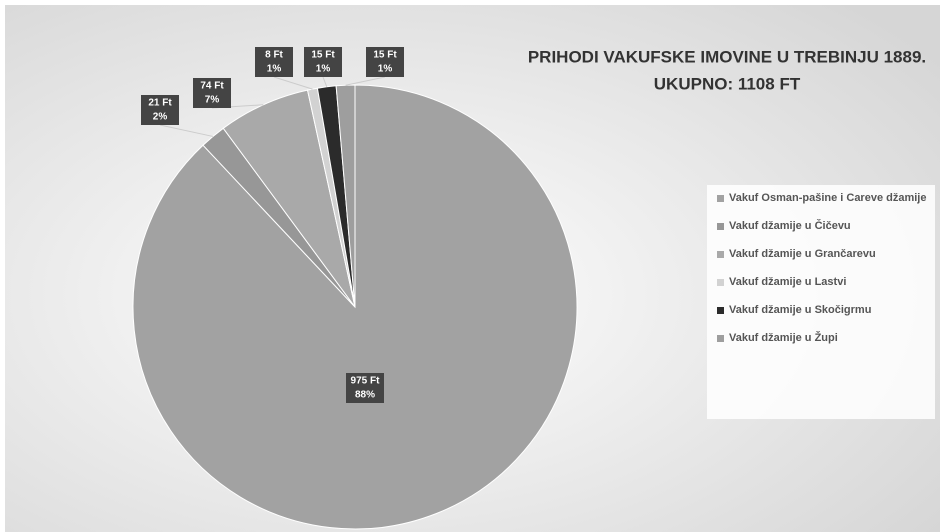 Image resolution: width=940 pixels, height=532 pixels. I want to click on data-label-percent: 88%, so click(365, 395).